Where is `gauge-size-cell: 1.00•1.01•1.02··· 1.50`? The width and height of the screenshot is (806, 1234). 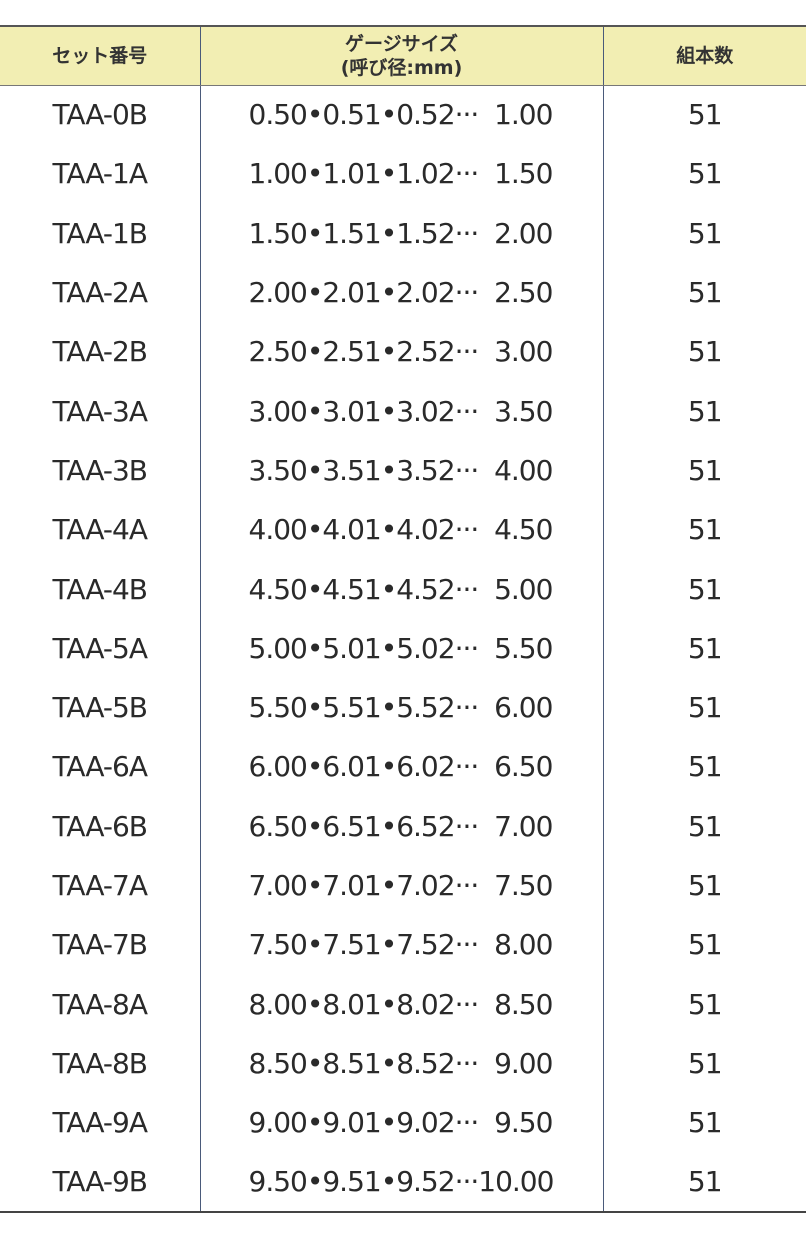 gauge-size-cell: 1.00•1.01•1.02··· 1.50 is located at coordinates (401, 174).